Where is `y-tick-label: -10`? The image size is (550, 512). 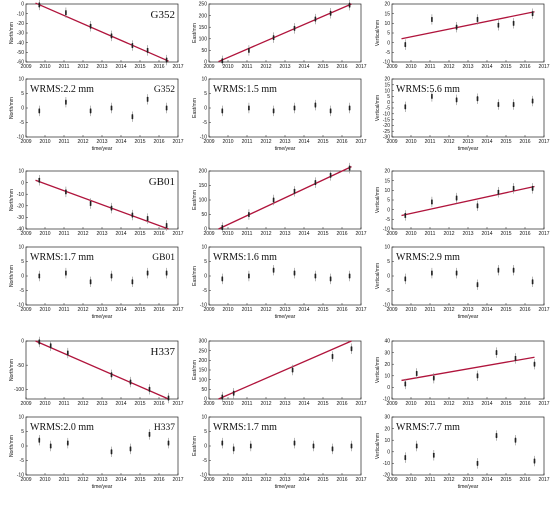 y-tick-label: -10 is located at coordinates (386, 464).